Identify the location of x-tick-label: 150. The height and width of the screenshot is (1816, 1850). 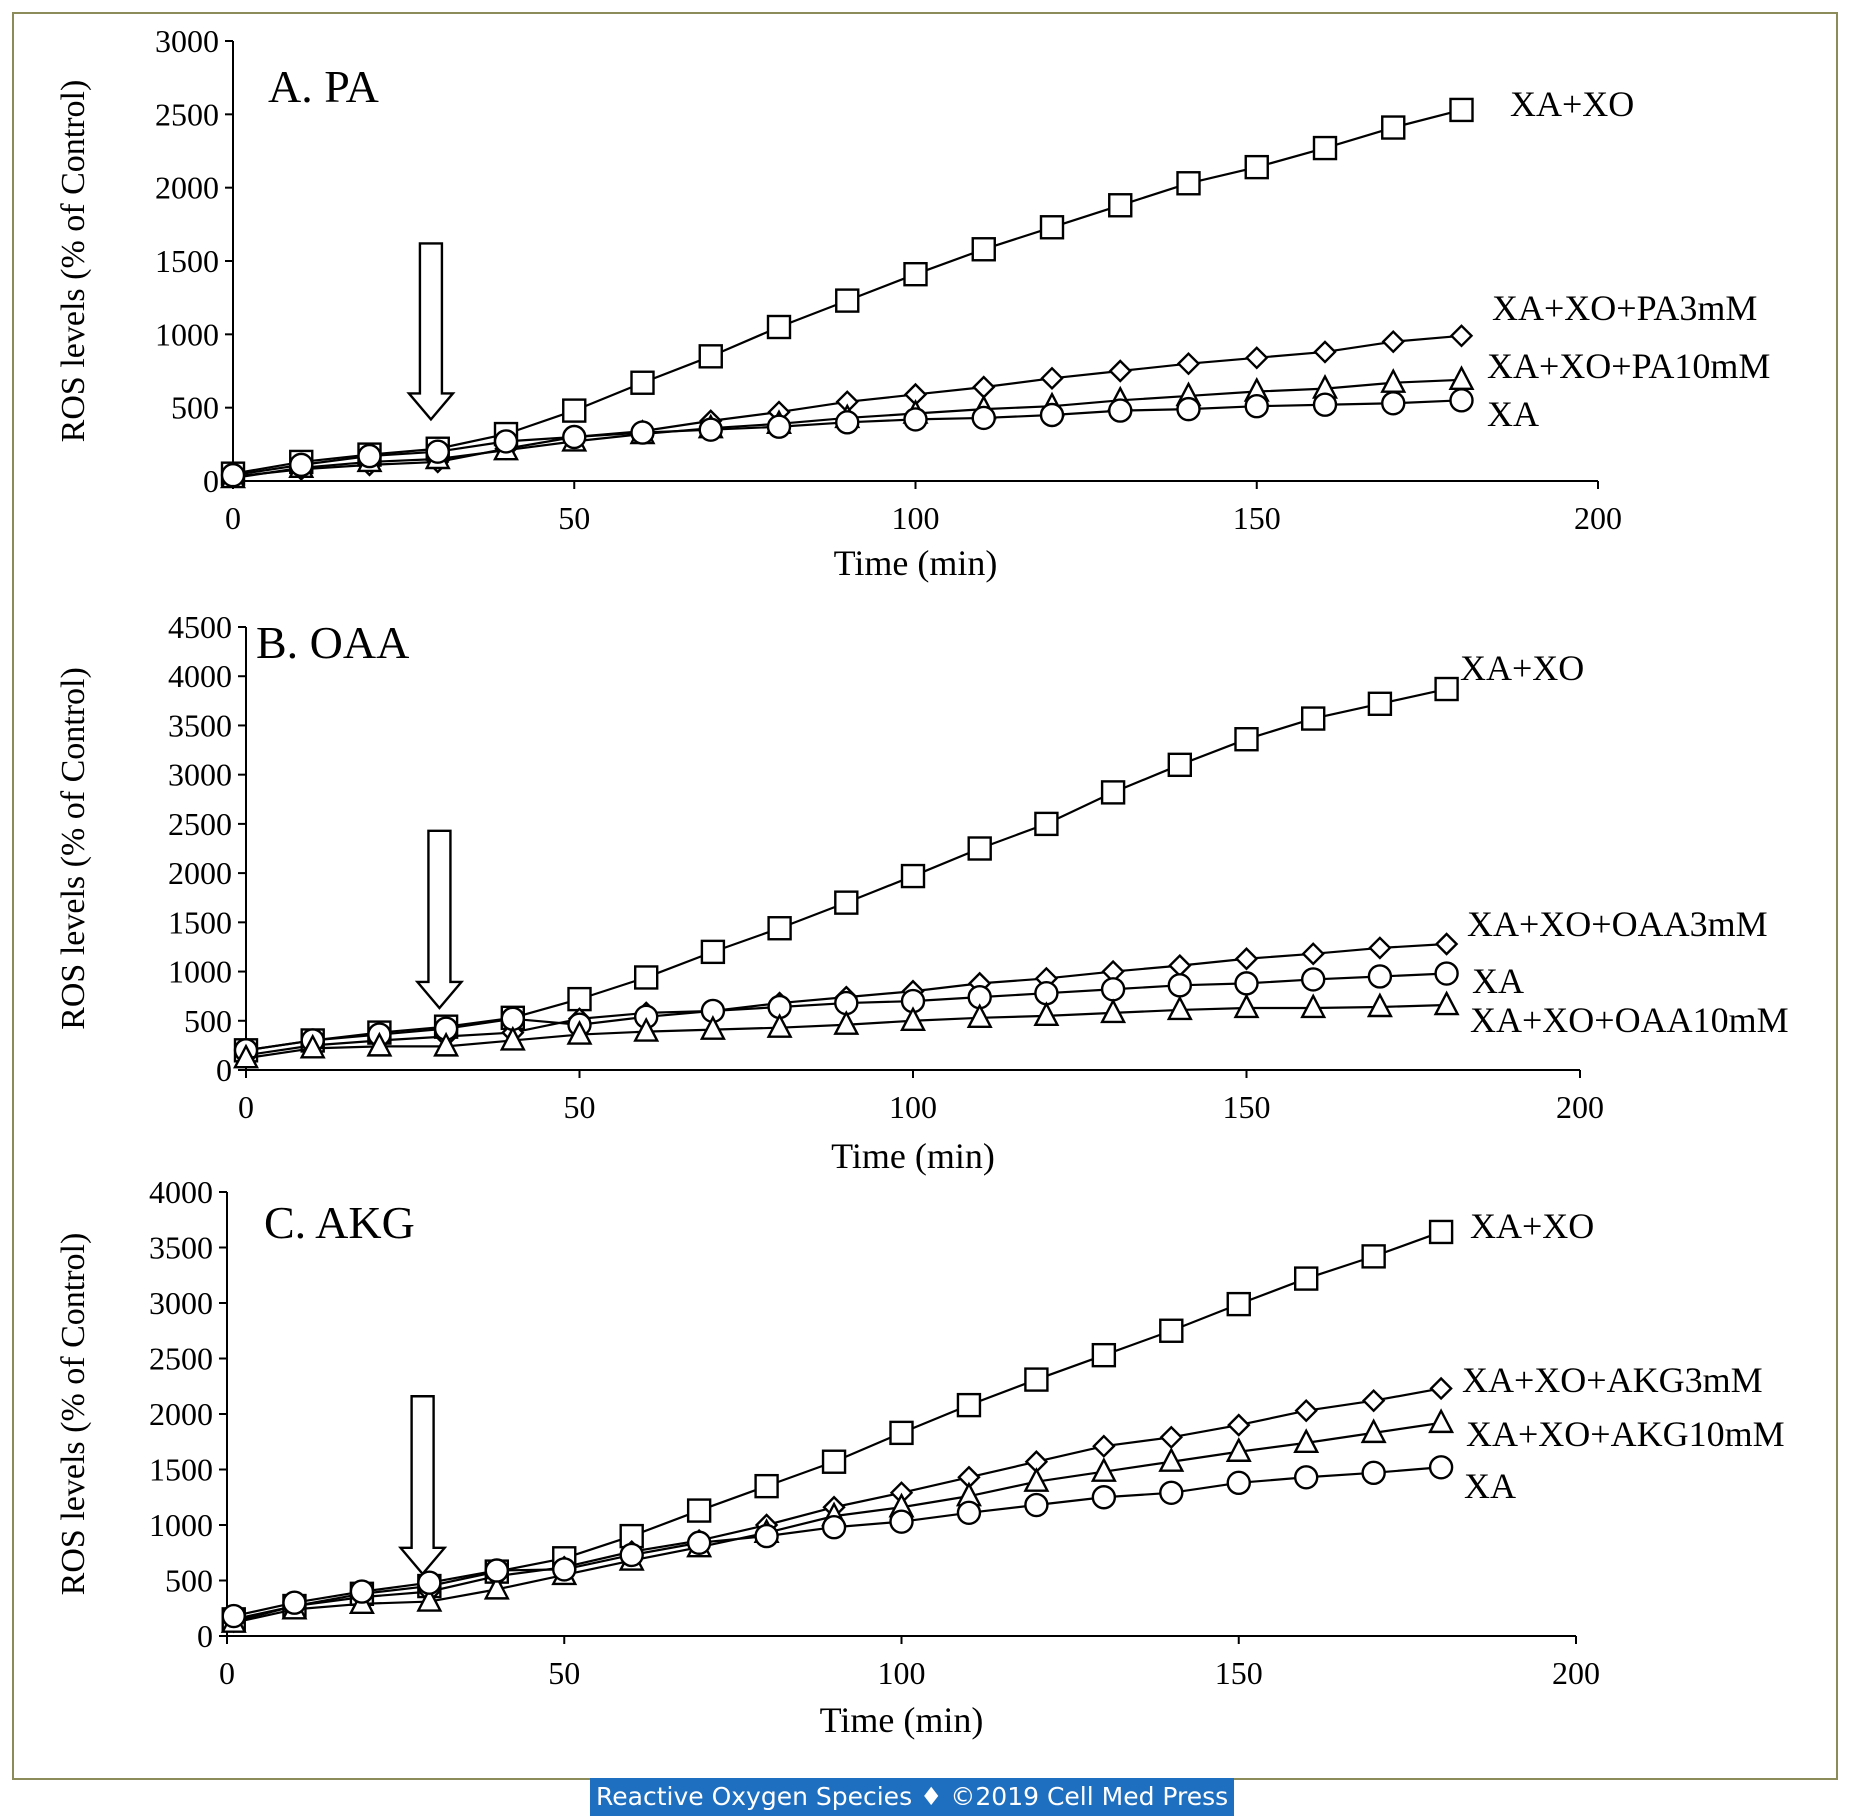
(1239, 1673).